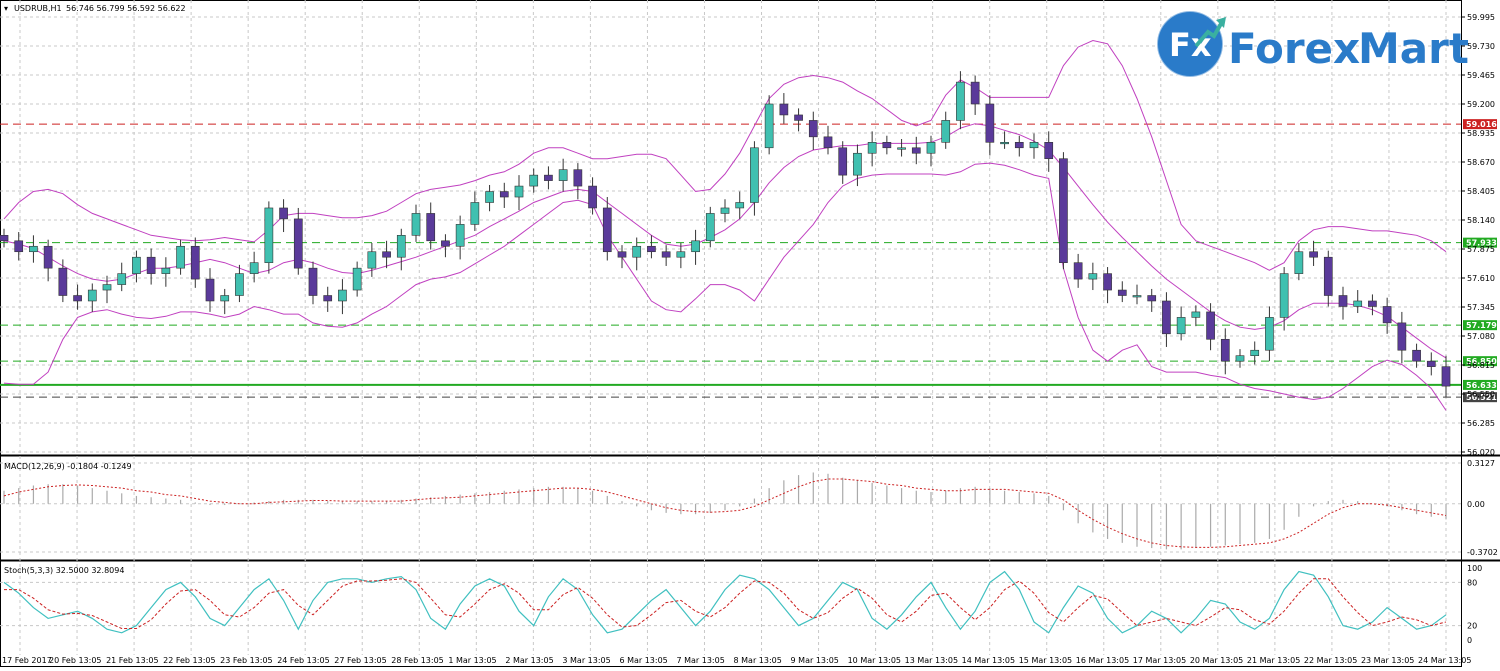  I want to click on stoch-tick-label: 80, so click(1472, 582).